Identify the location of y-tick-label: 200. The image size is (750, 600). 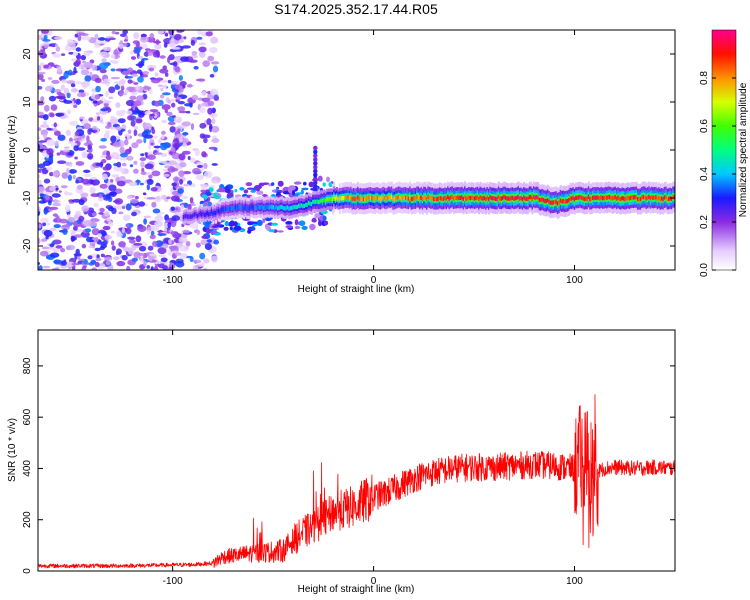
(27, 519).